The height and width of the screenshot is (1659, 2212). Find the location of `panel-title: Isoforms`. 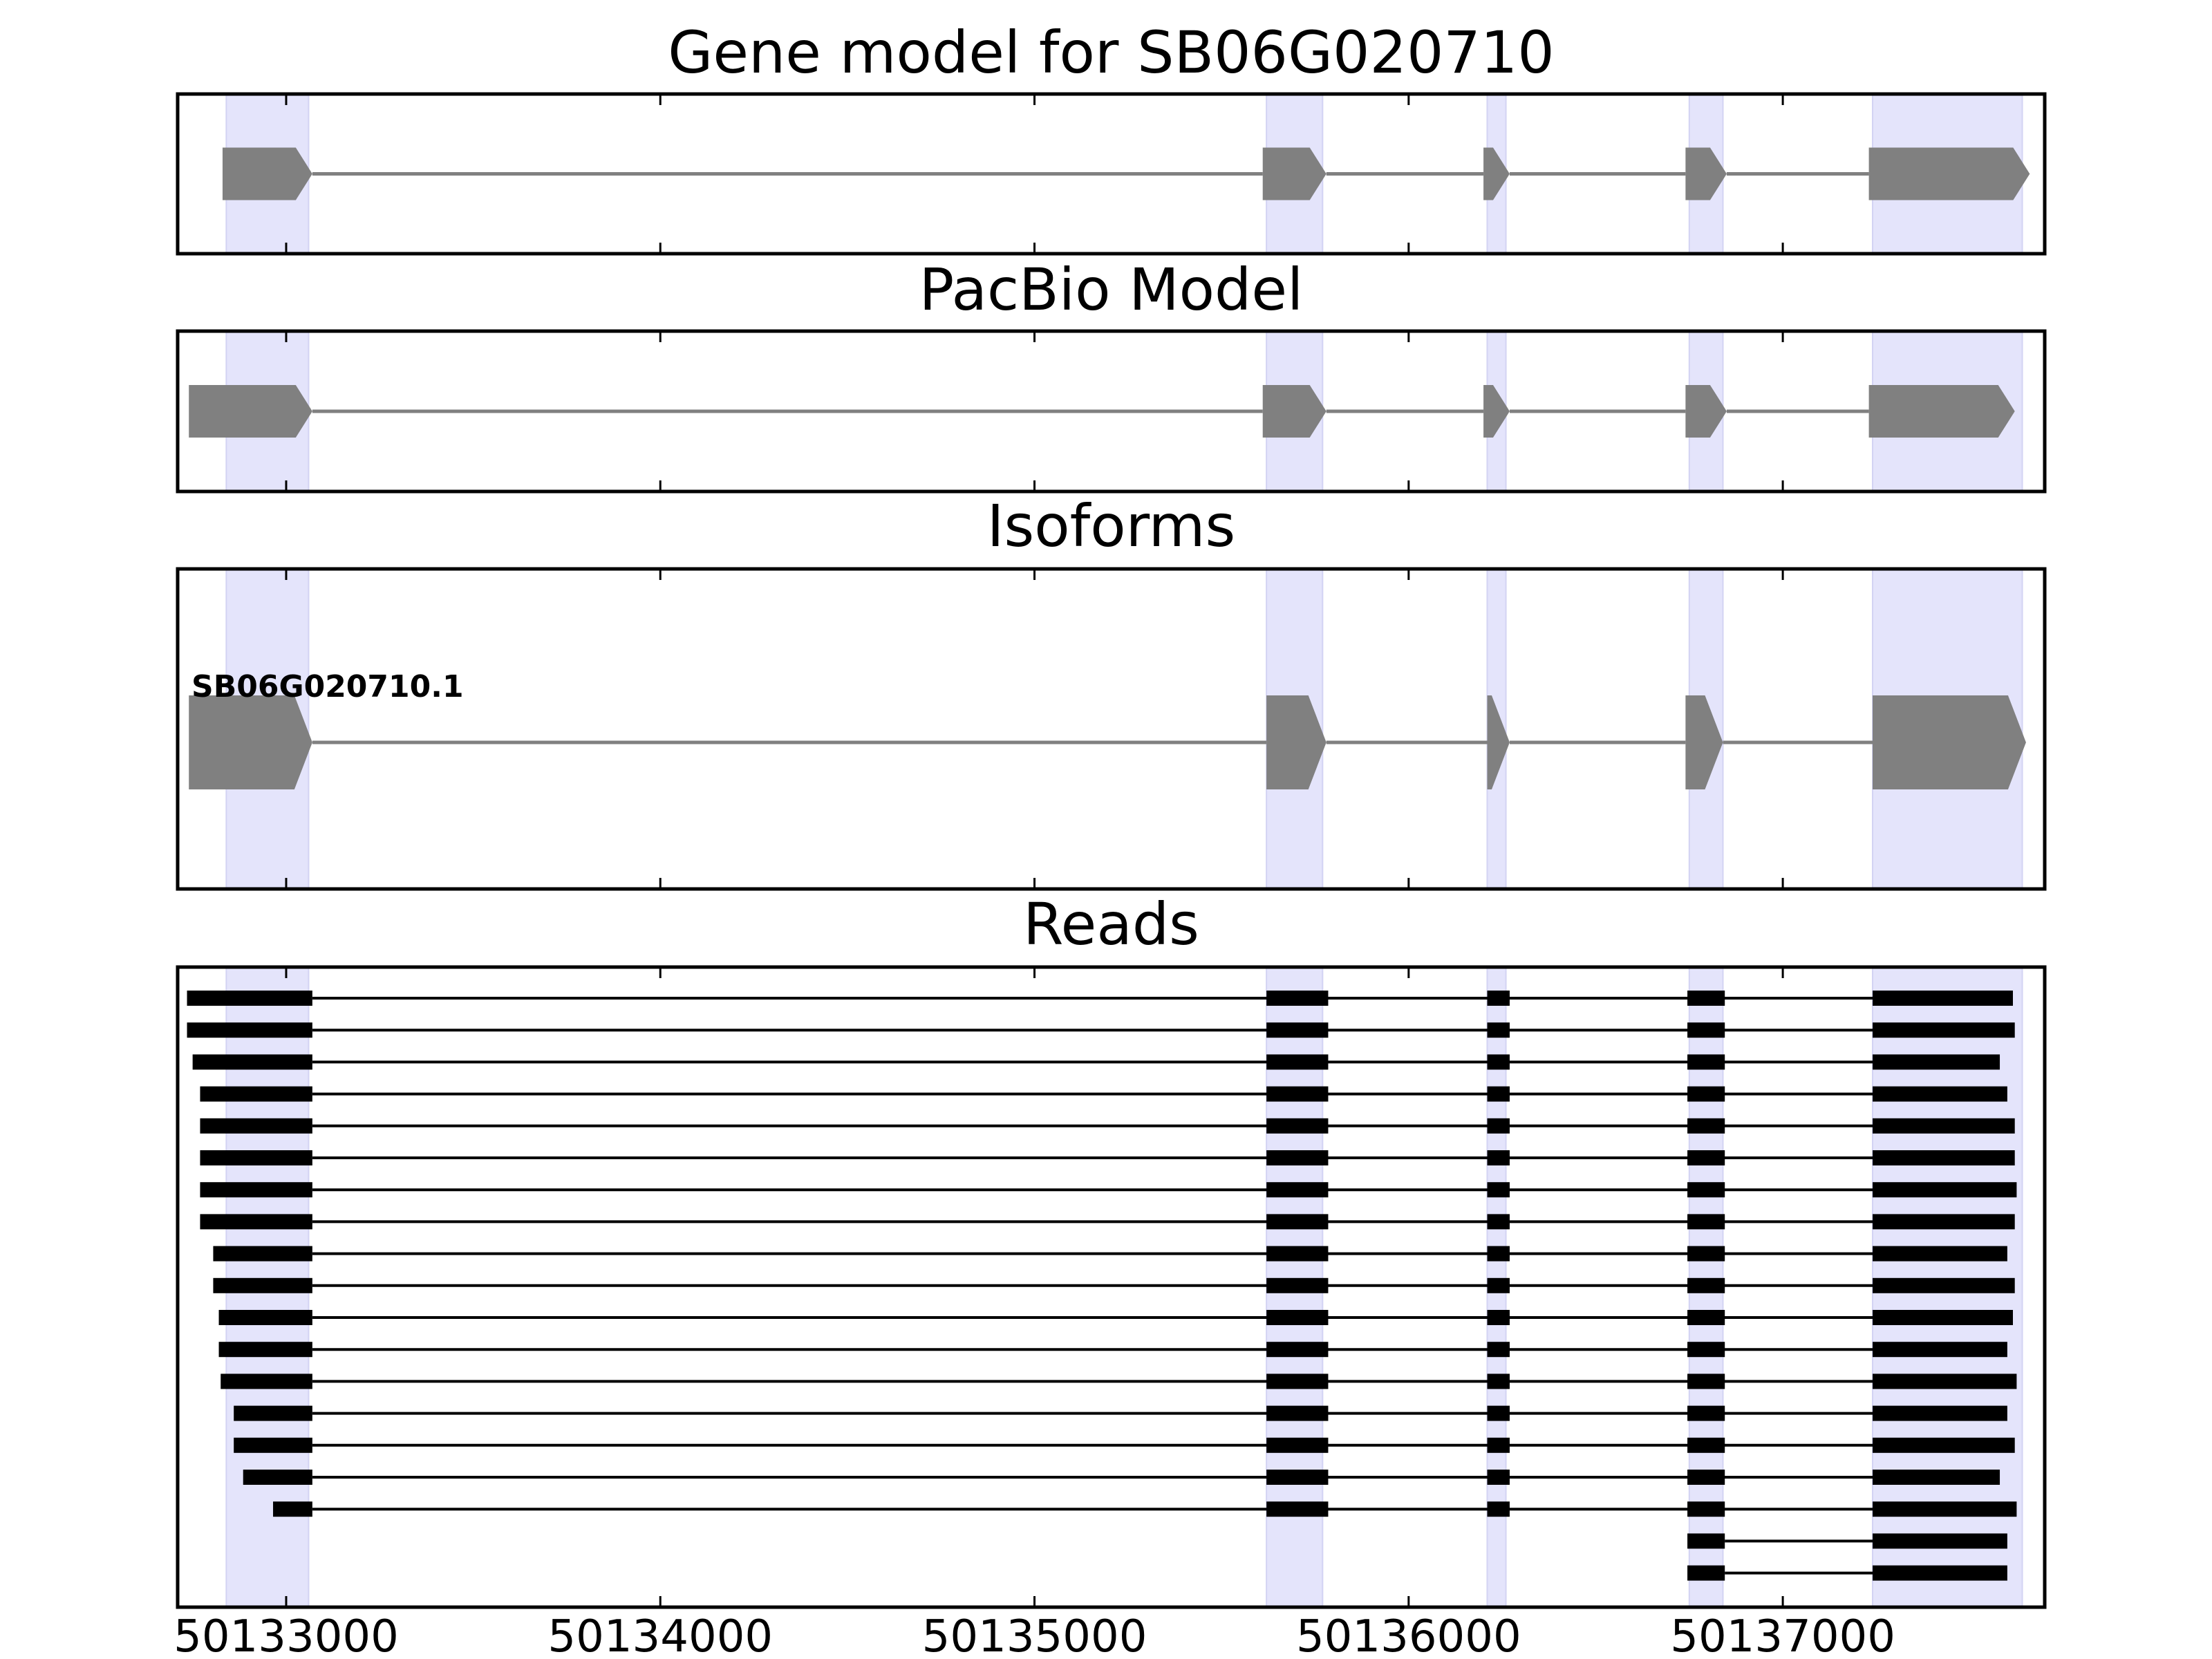

panel-title: Isoforms is located at coordinates (1111, 526).